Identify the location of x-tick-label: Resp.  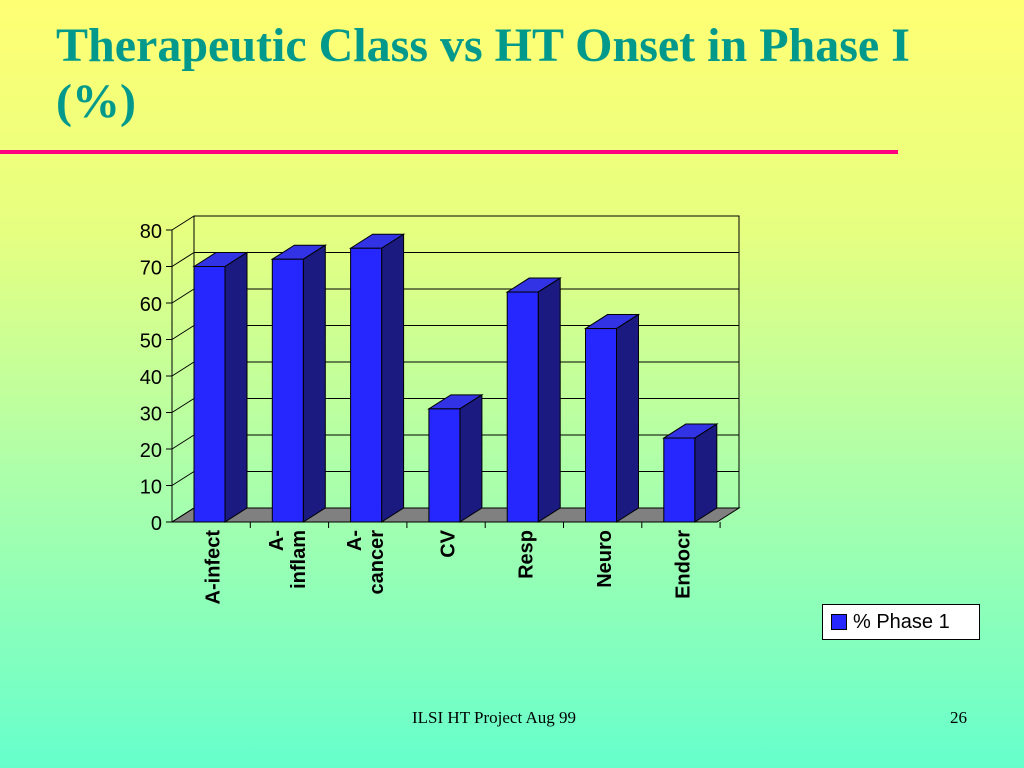
(527, 554).